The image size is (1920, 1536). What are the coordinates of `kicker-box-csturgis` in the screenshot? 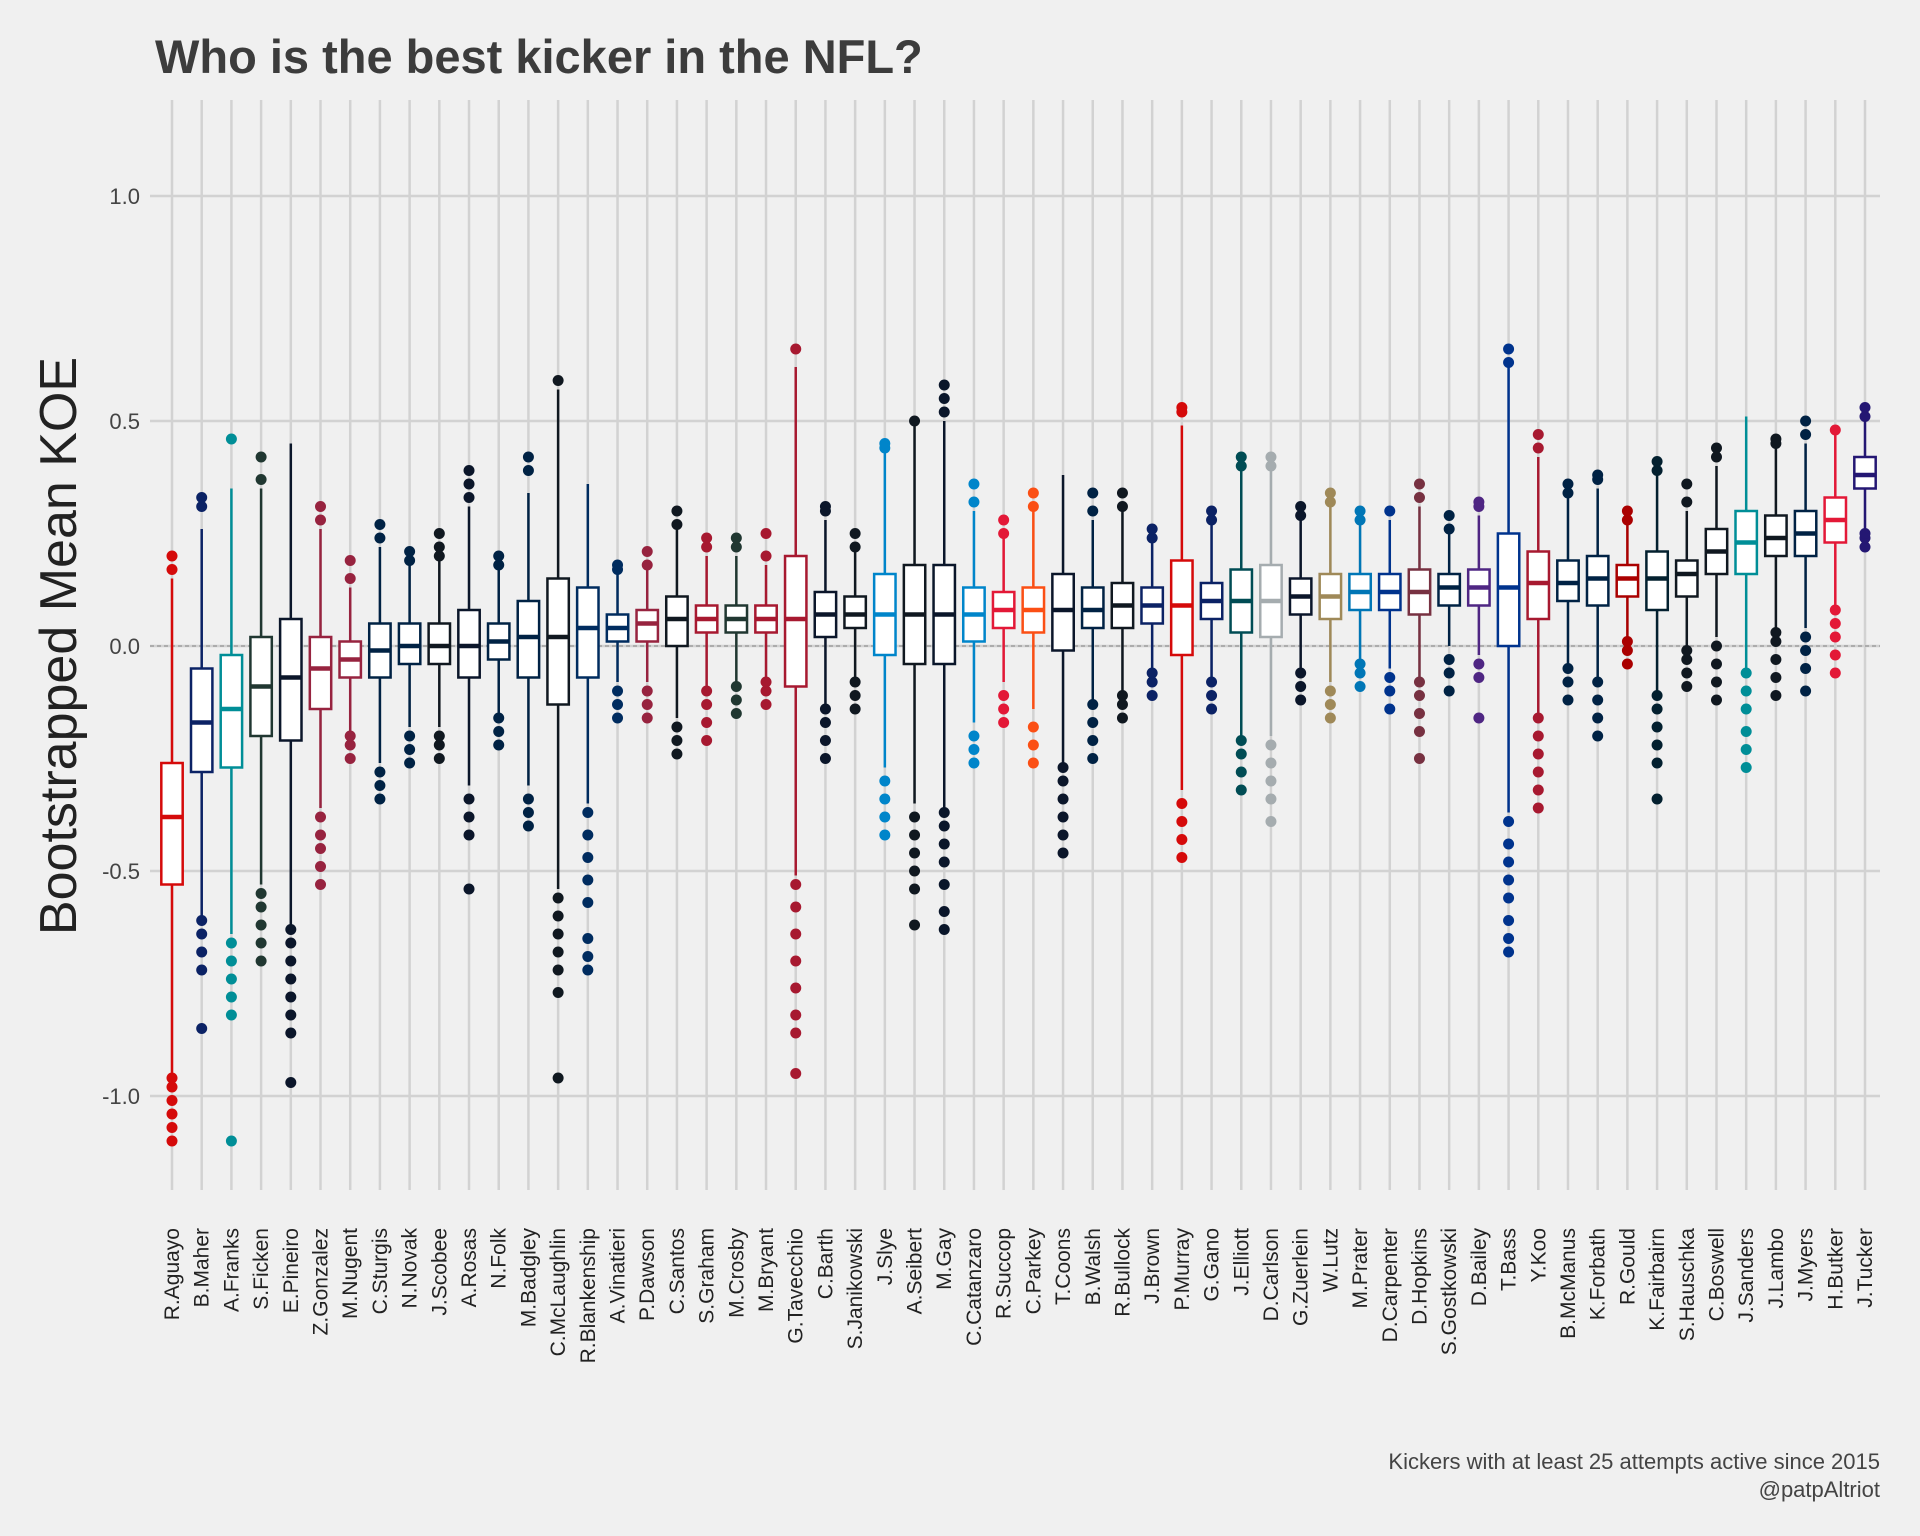 It's located at (379, 662).